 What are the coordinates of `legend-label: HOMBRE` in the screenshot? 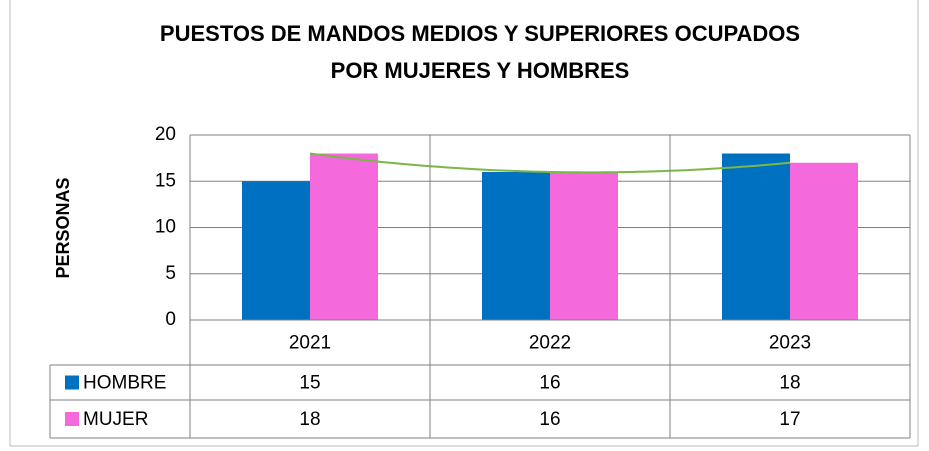 It's located at (124, 383).